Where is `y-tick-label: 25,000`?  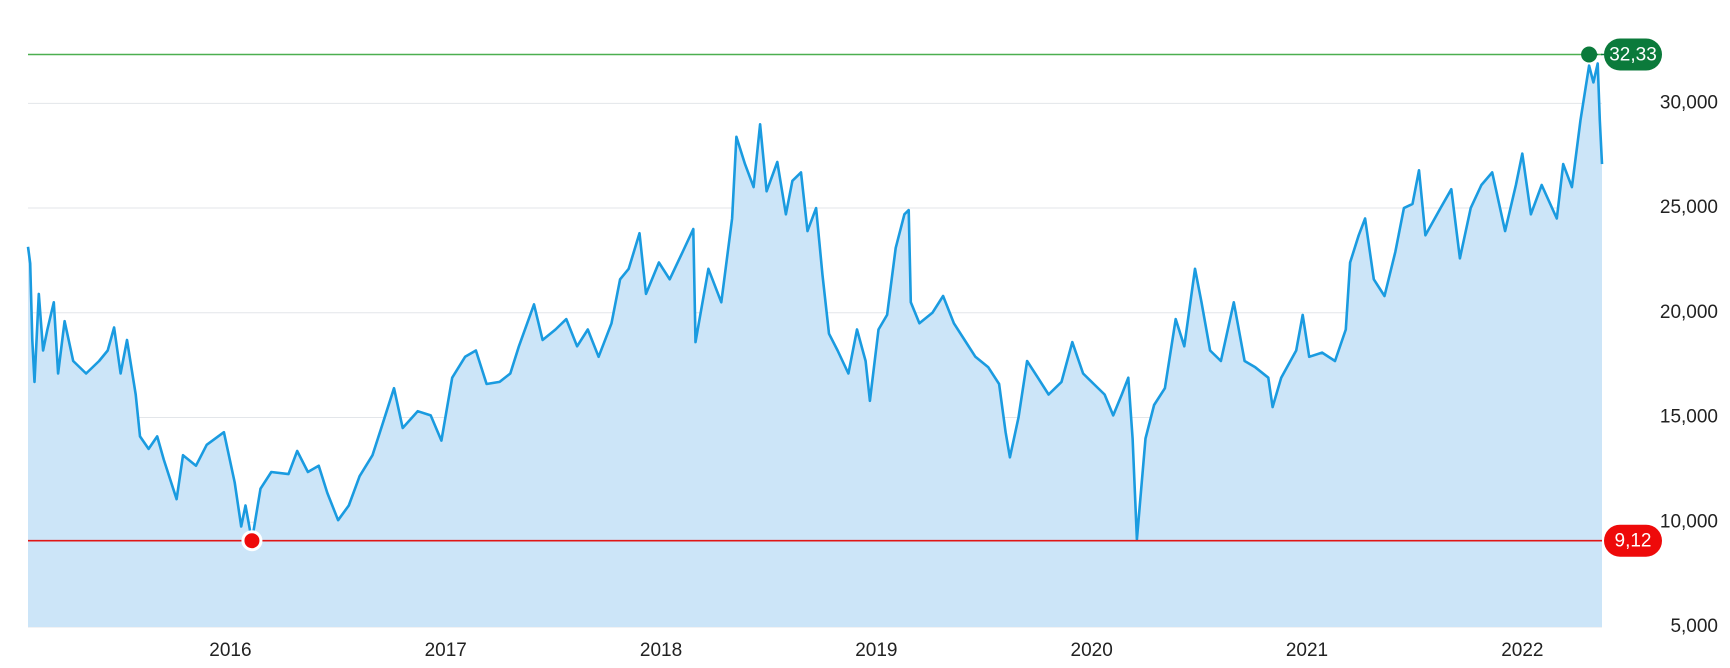 y-tick-label: 25,000 is located at coordinates (1689, 207).